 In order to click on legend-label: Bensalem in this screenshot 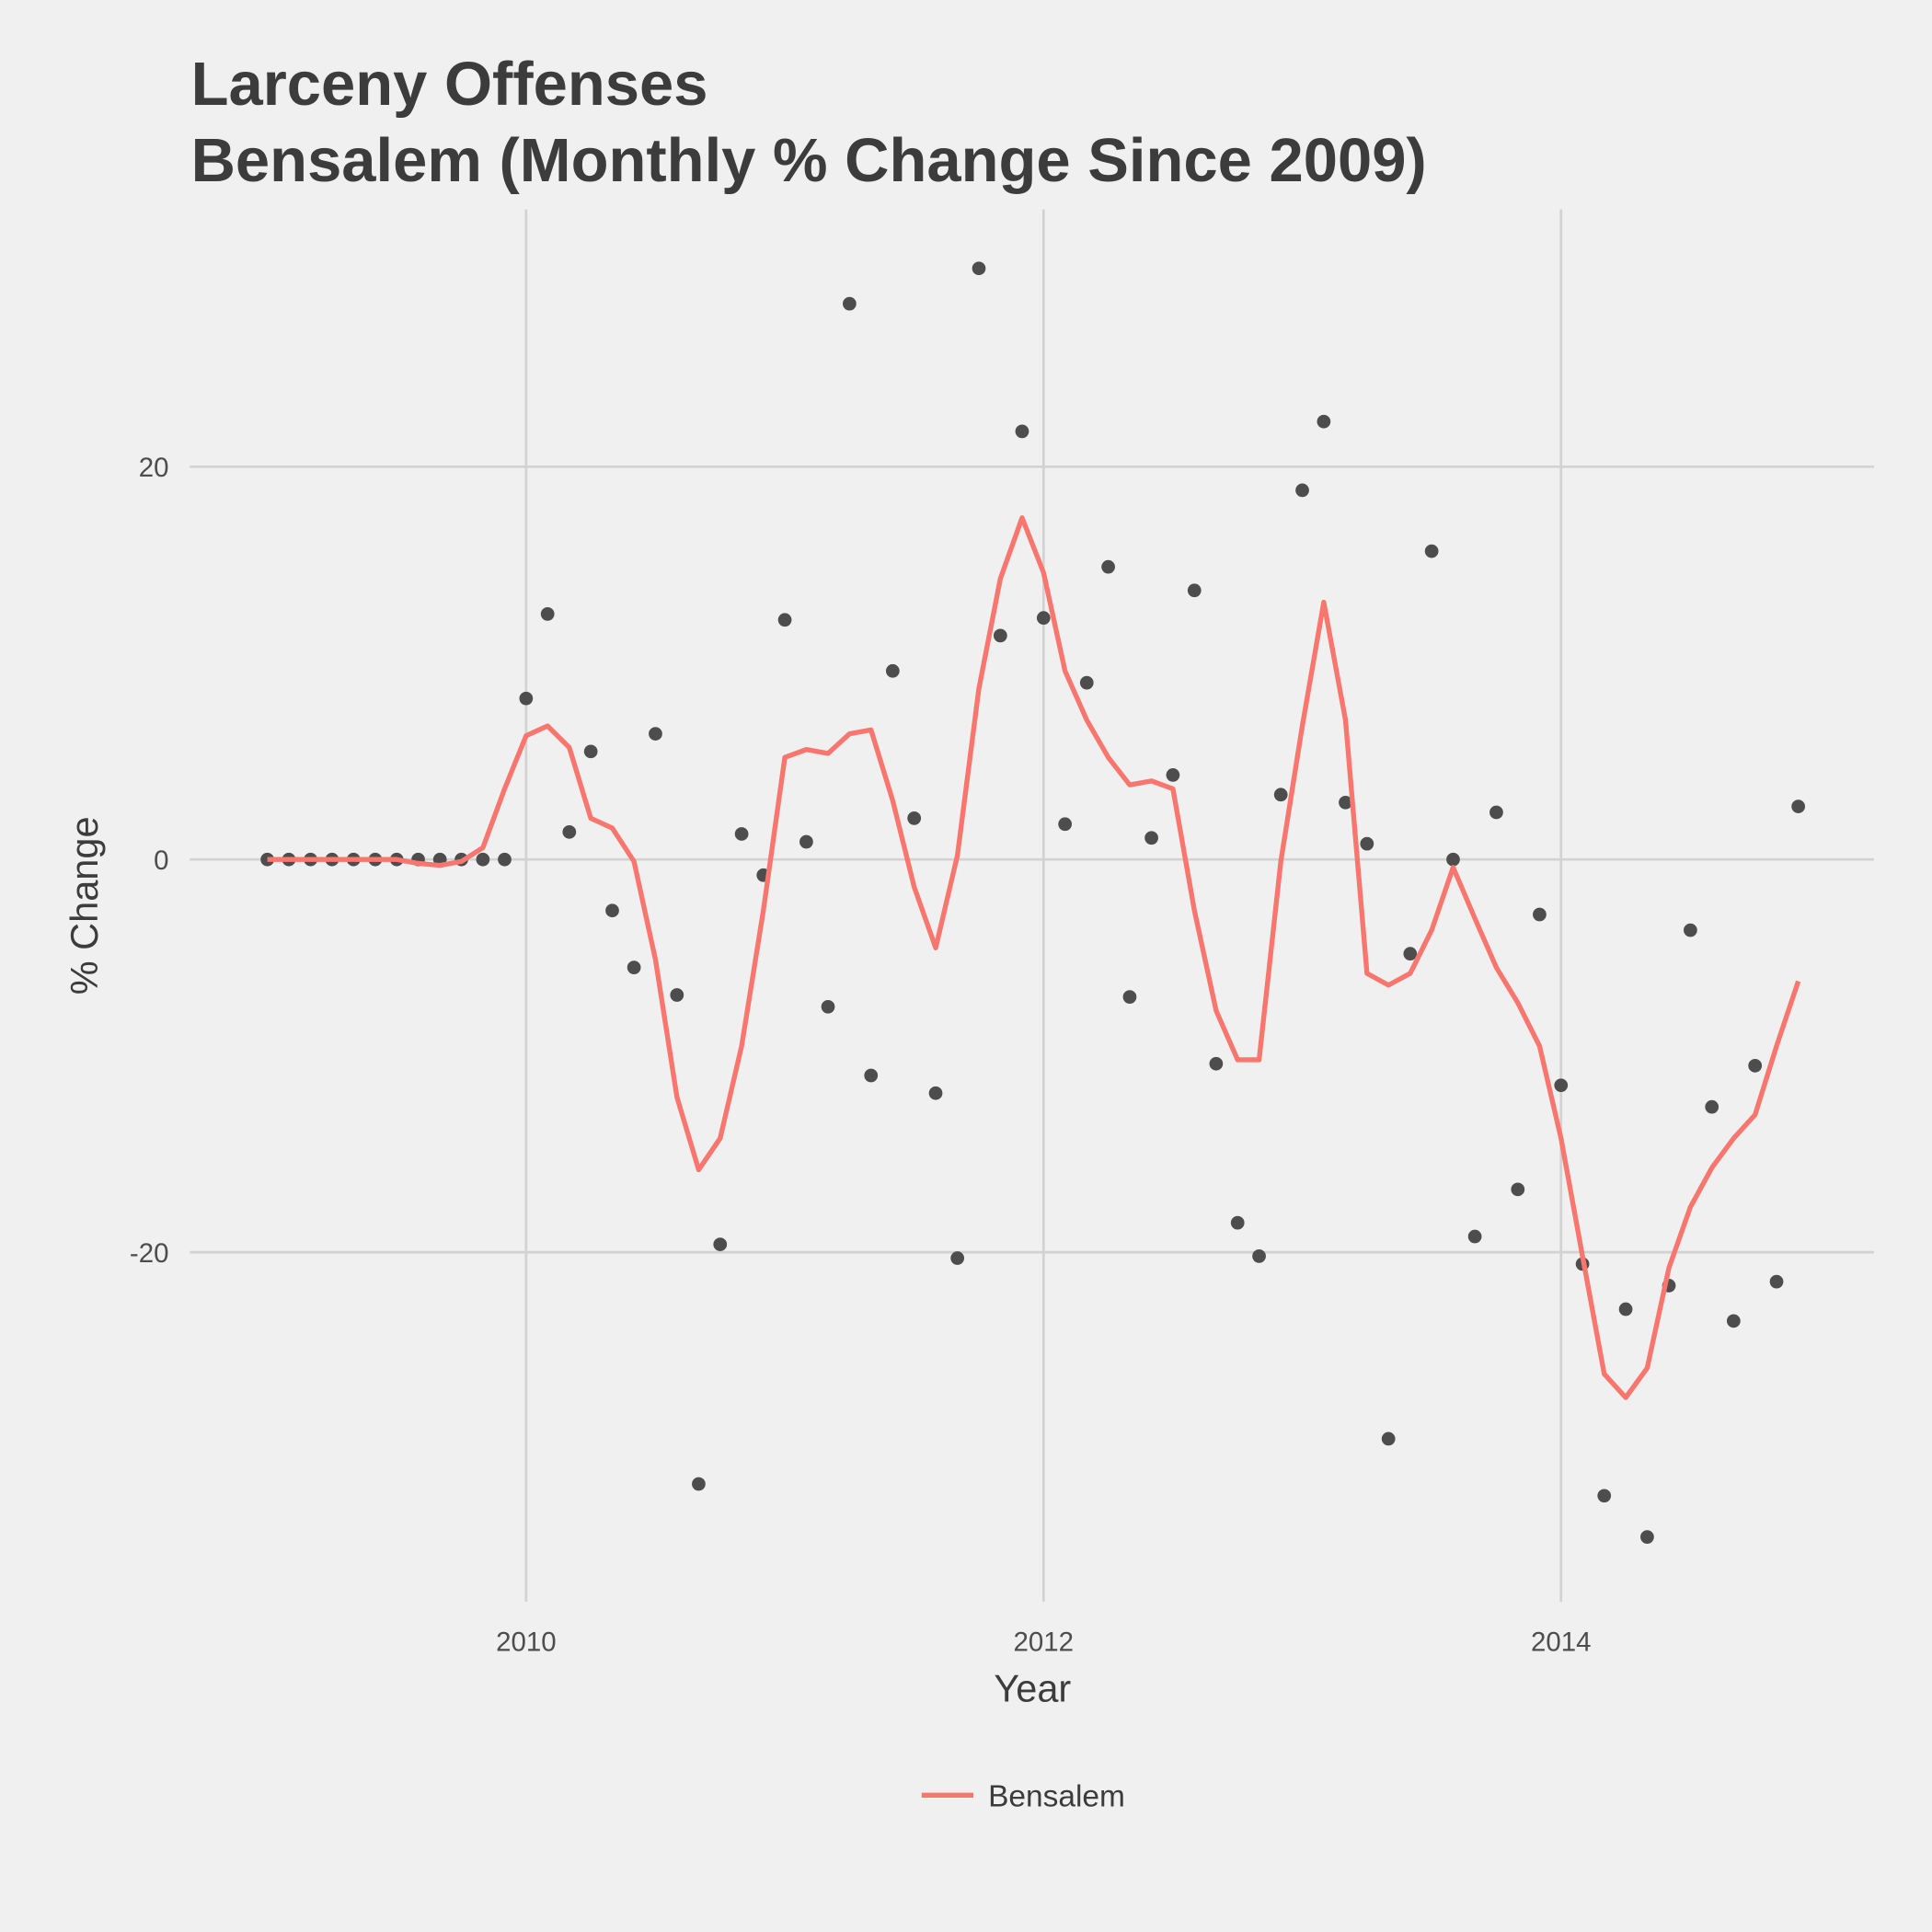, I will do `click(1056, 1796)`.